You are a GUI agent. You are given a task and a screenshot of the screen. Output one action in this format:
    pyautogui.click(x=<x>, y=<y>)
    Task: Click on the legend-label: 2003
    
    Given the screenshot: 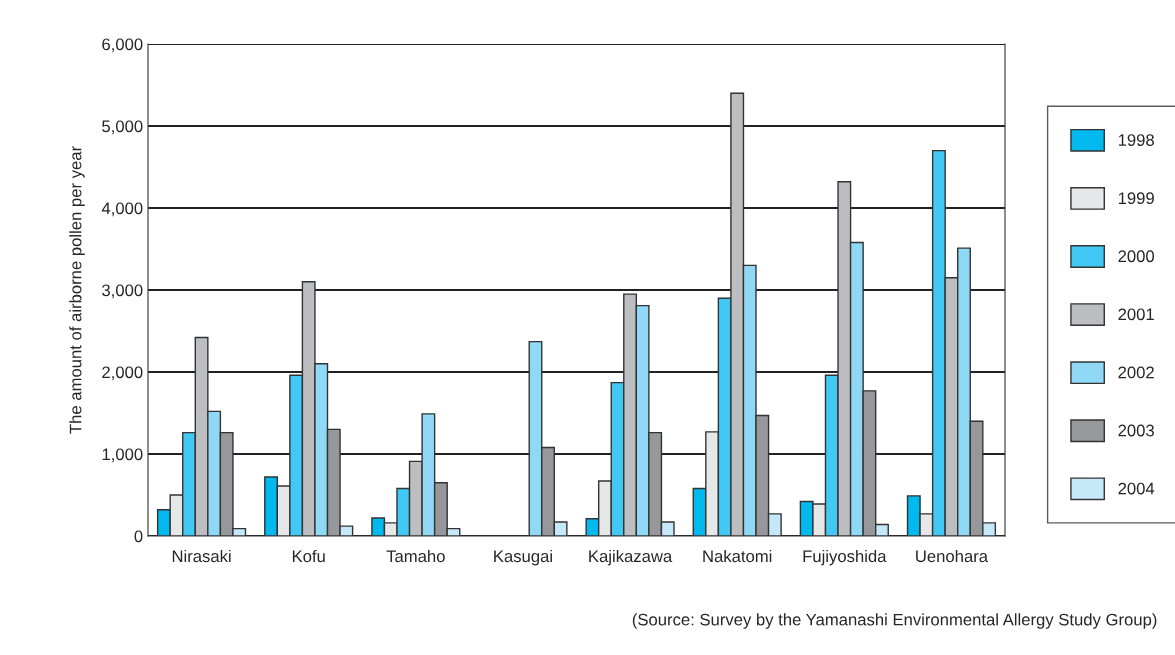 What is the action you would take?
    pyautogui.click(x=1136, y=430)
    